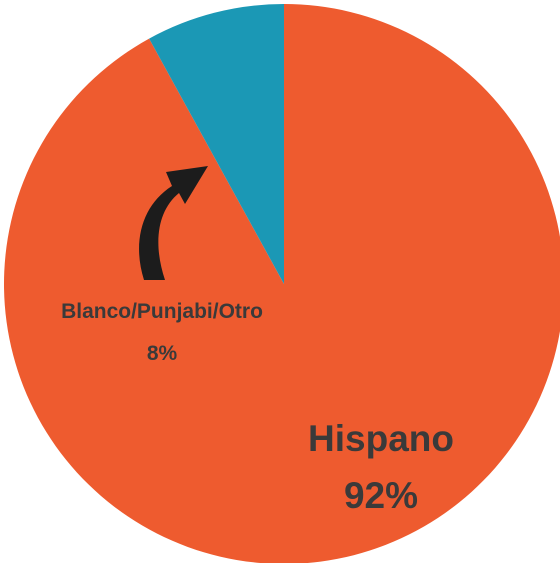 The image size is (560, 563). Describe the element at coordinates (381, 438) in the screenshot. I see `slice-label-hispano: Hispano` at that location.